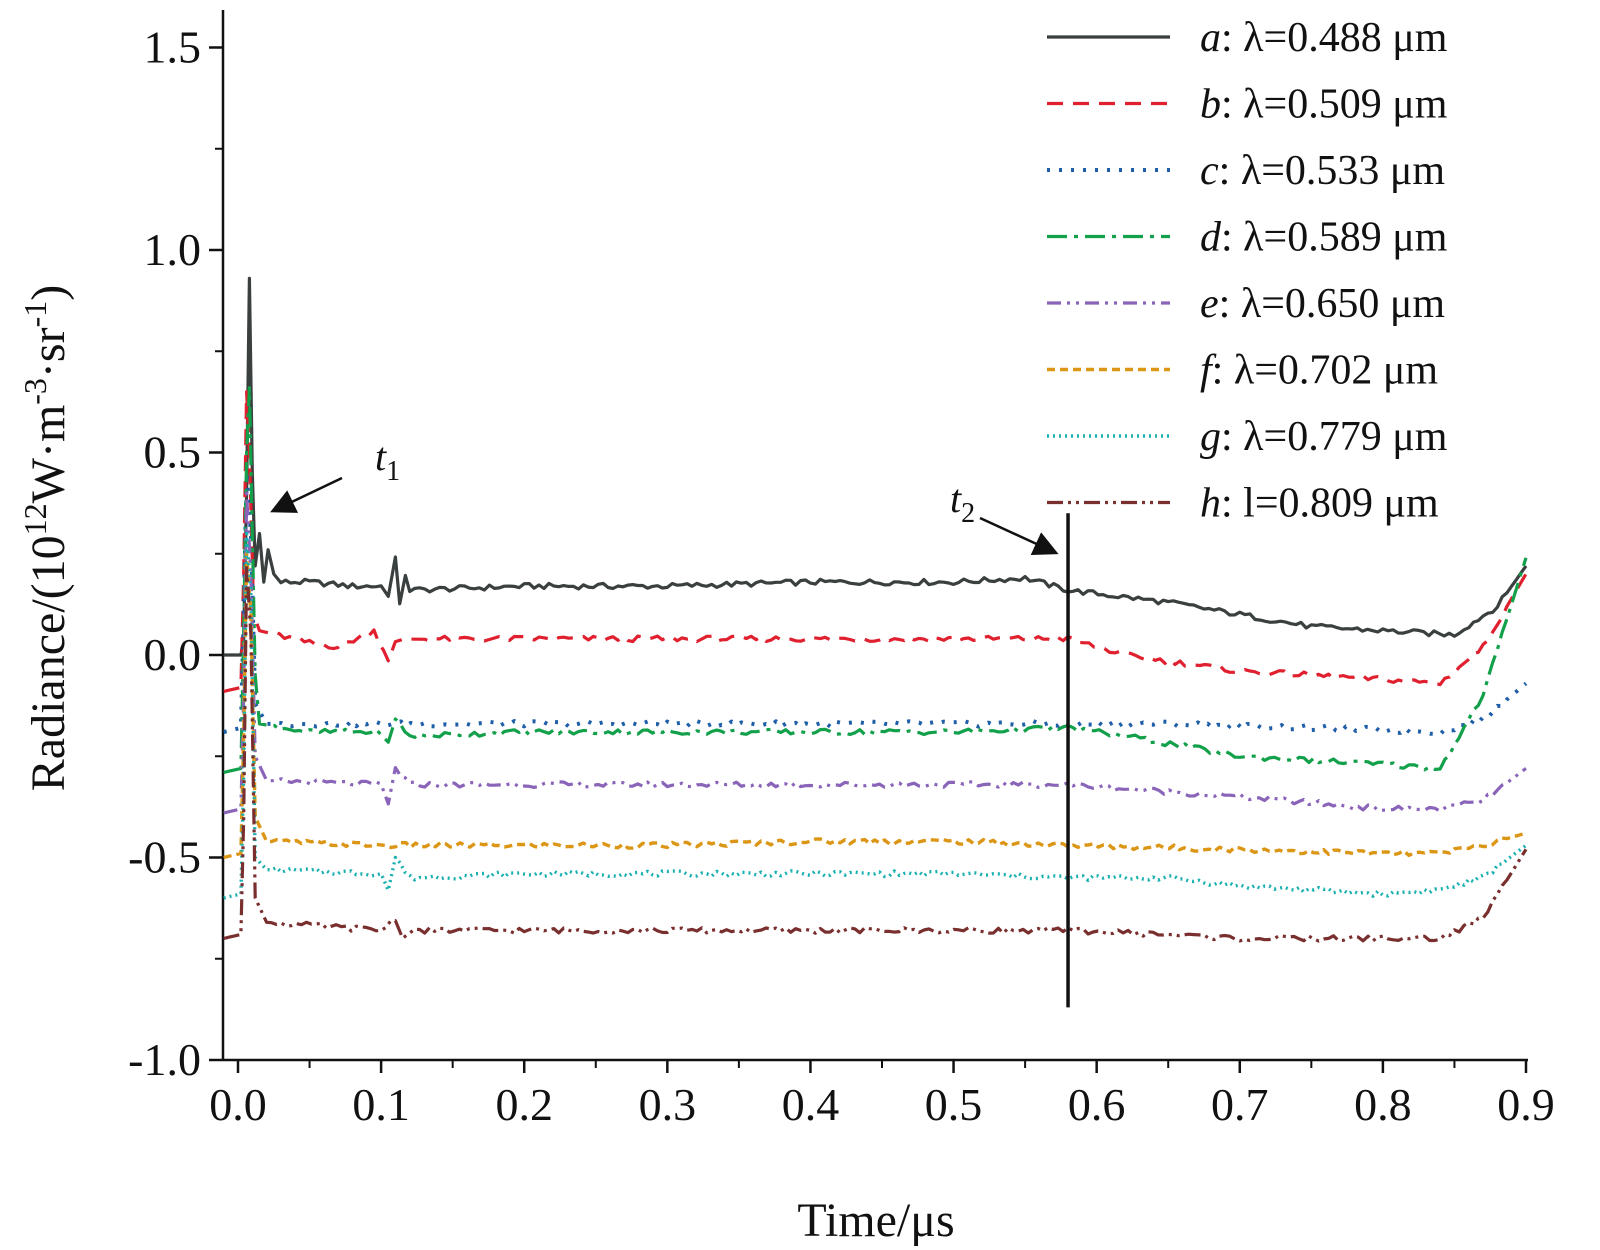  What do you see at coordinates (1019, 536) in the screenshot?
I see `t2-arrow` at bounding box center [1019, 536].